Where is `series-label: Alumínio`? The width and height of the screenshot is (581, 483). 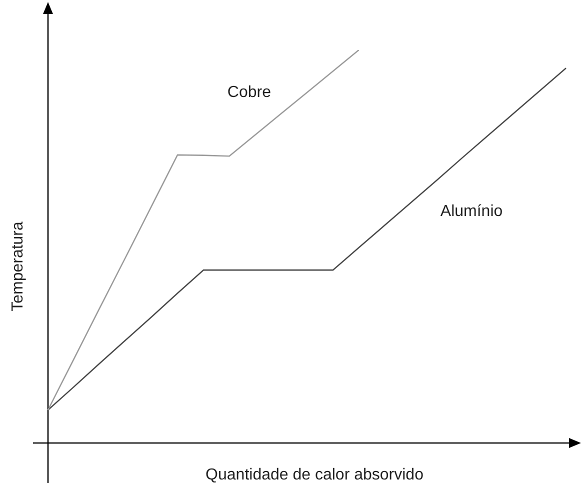 series-label: Alumínio is located at coordinates (471, 211).